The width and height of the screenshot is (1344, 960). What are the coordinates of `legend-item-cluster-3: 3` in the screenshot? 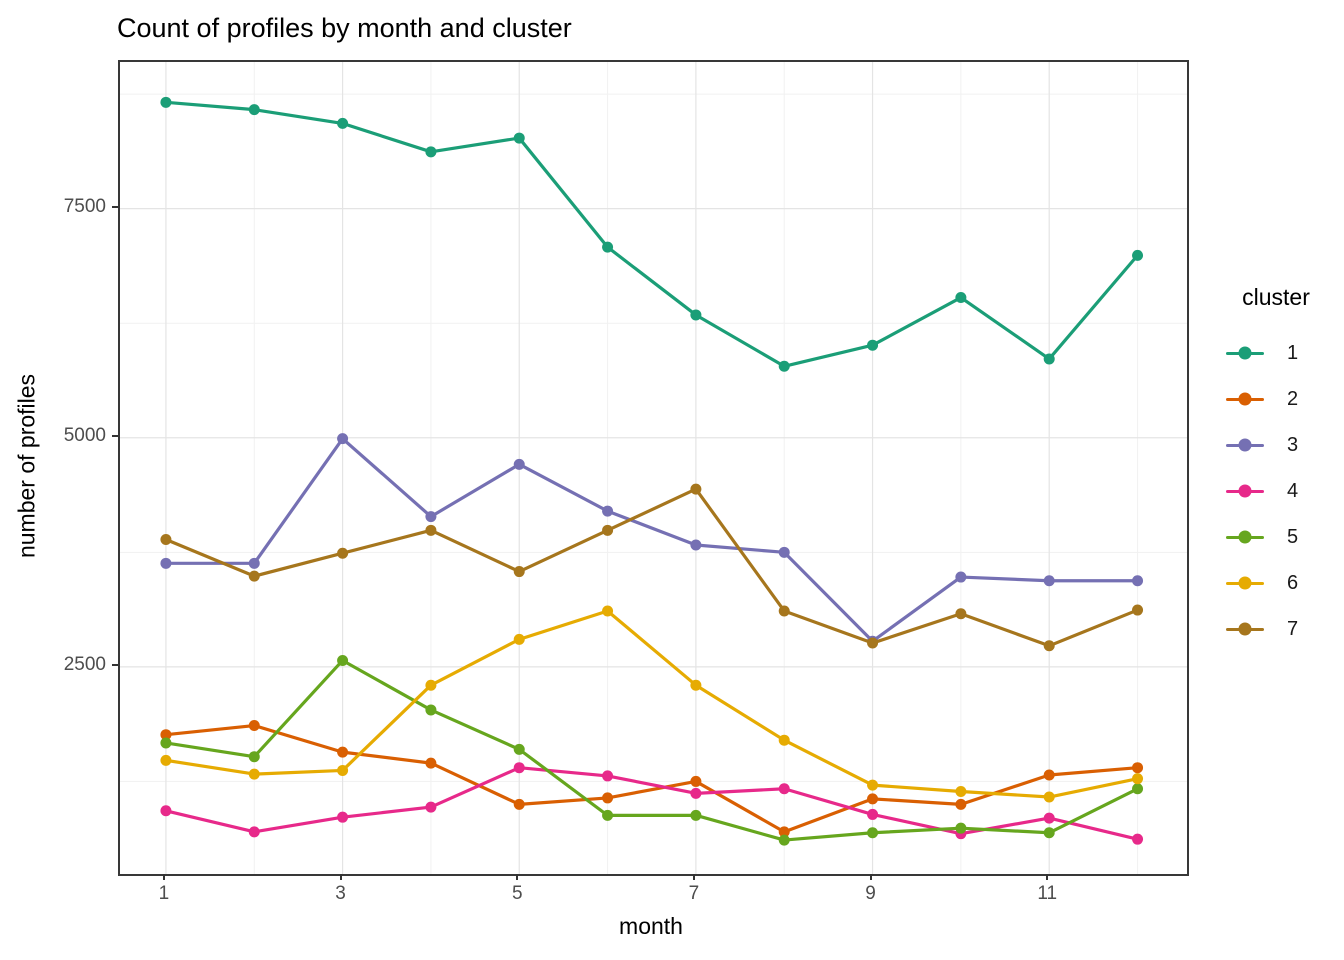 It's located at (1276, 445).